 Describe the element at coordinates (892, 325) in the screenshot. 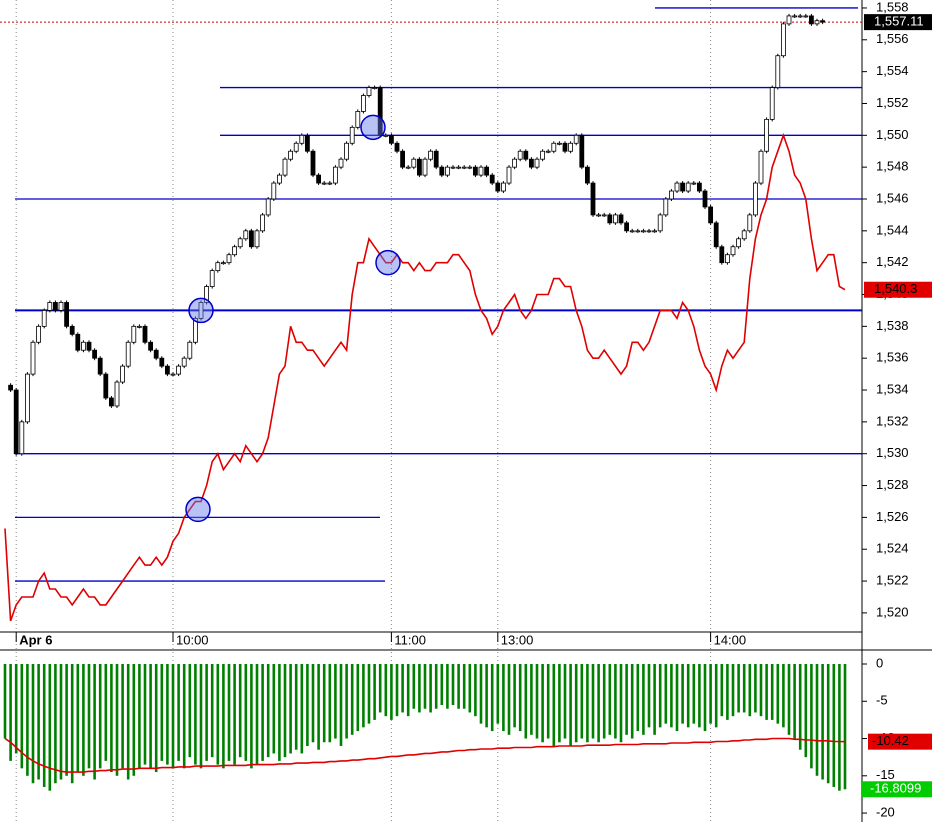

I see `y-tick-label: 1,538` at that location.